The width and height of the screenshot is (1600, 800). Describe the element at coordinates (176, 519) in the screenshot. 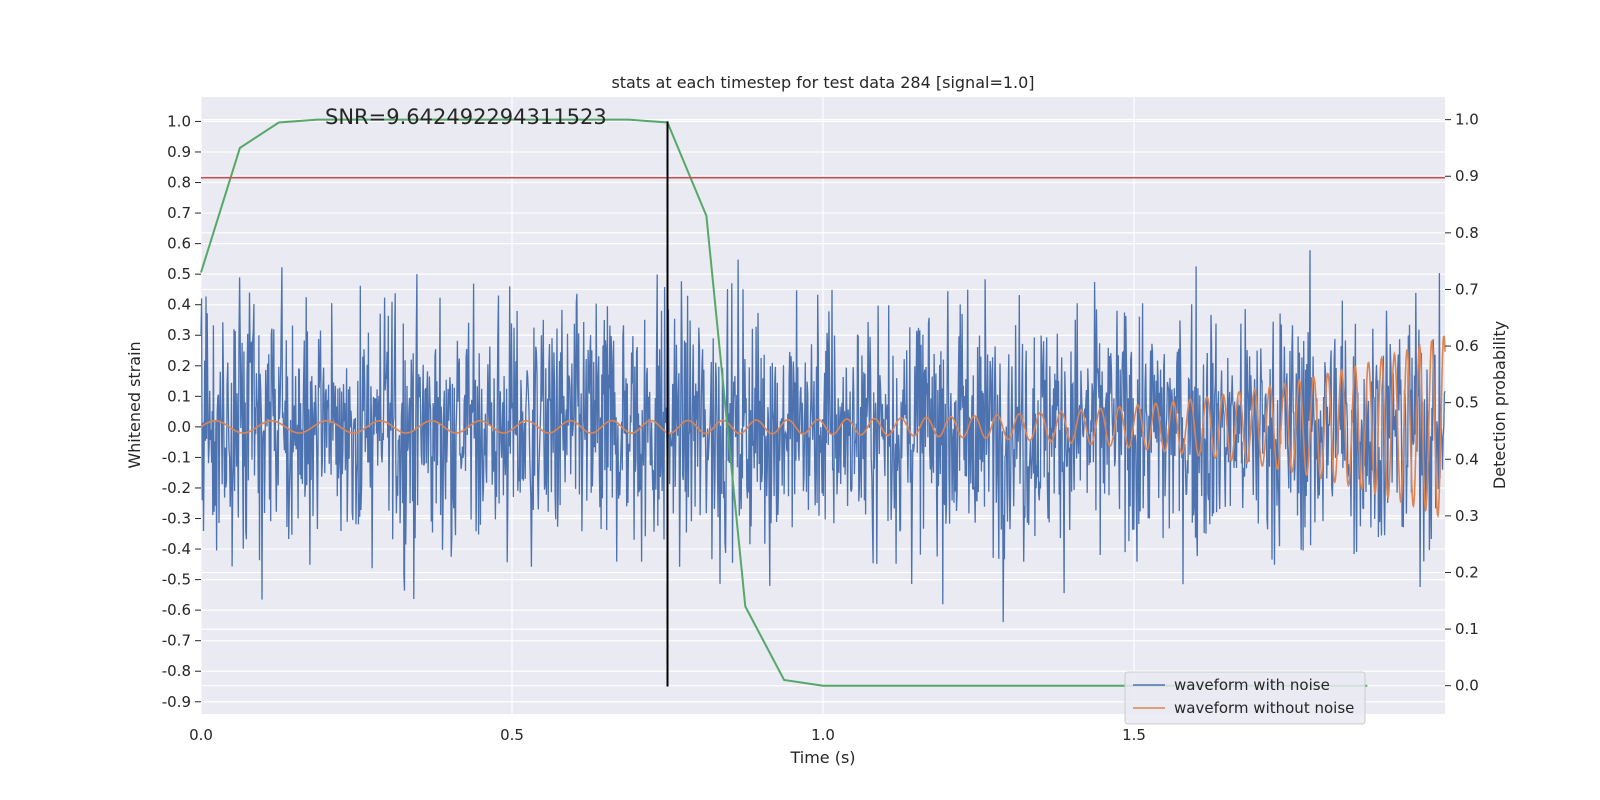

I see `y-tick-label: -0.3` at that location.